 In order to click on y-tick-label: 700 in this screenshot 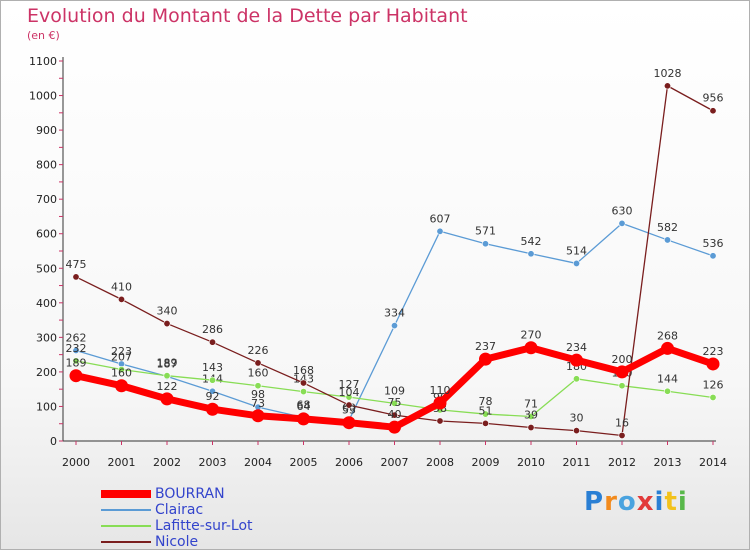, I will do `click(46, 199)`.